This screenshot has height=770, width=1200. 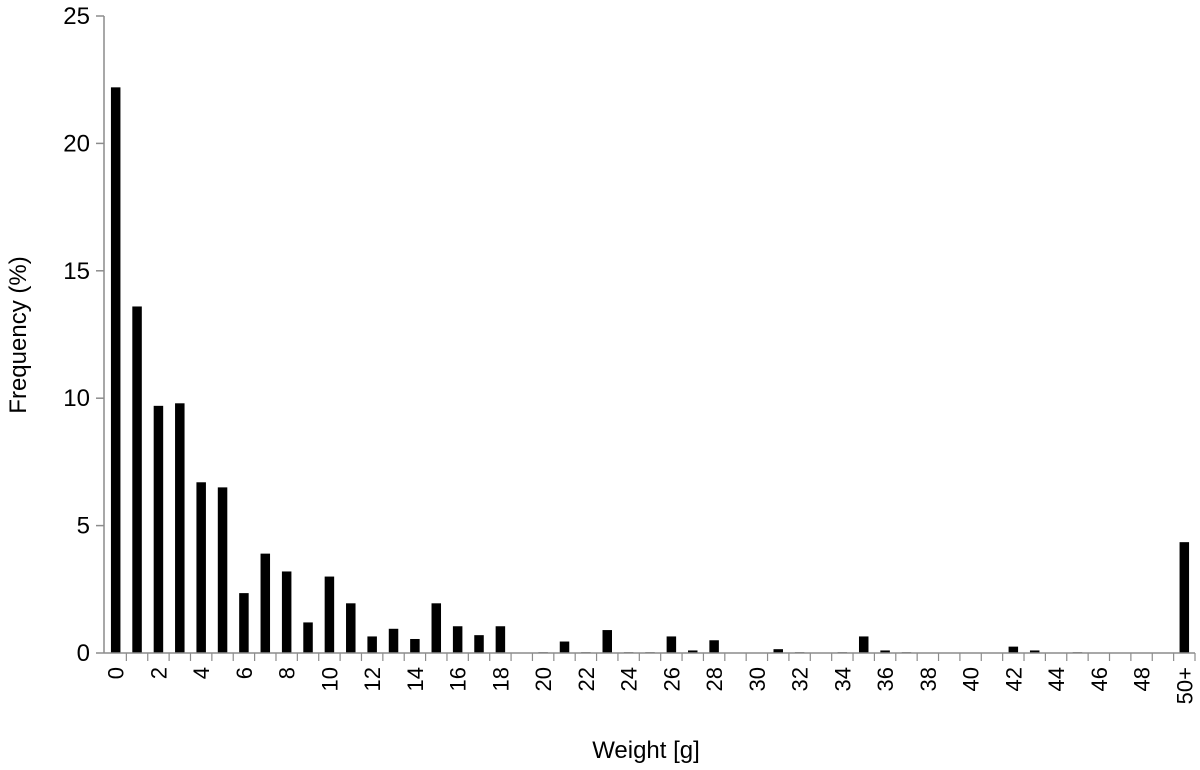 What do you see at coordinates (842, 679) in the screenshot?
I see `x-tick-label: 34` at bounding box center [842, 679].